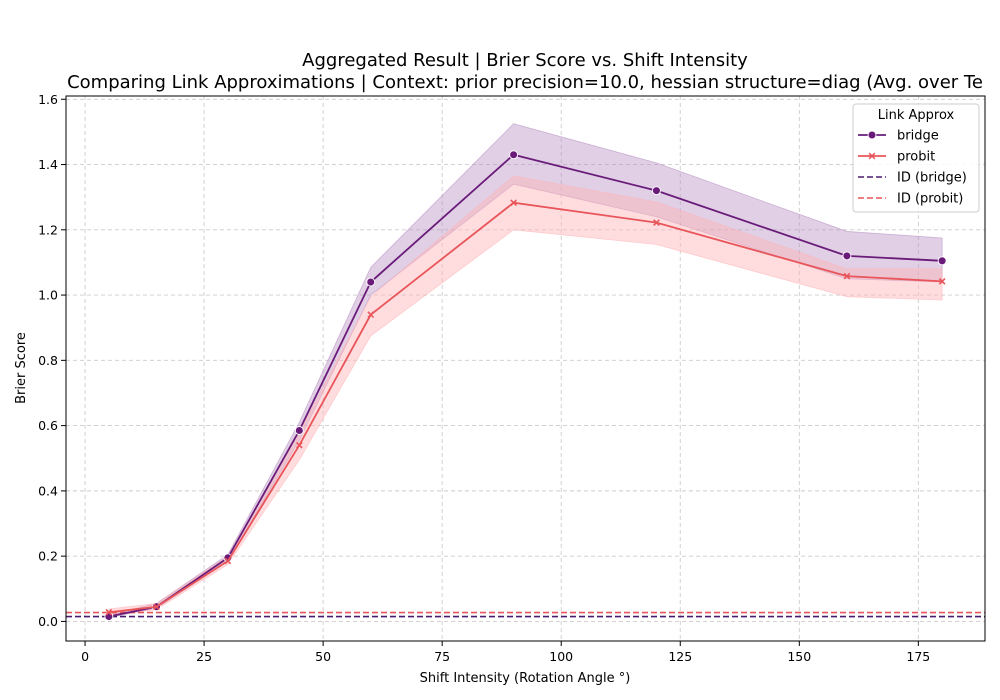 The height and width of the screenshot is (700, 1000). What do you see at coordinates (48, 295) in the screenshot?
I see `y-tick-label: 1.0` at bounding box center [48, 295].